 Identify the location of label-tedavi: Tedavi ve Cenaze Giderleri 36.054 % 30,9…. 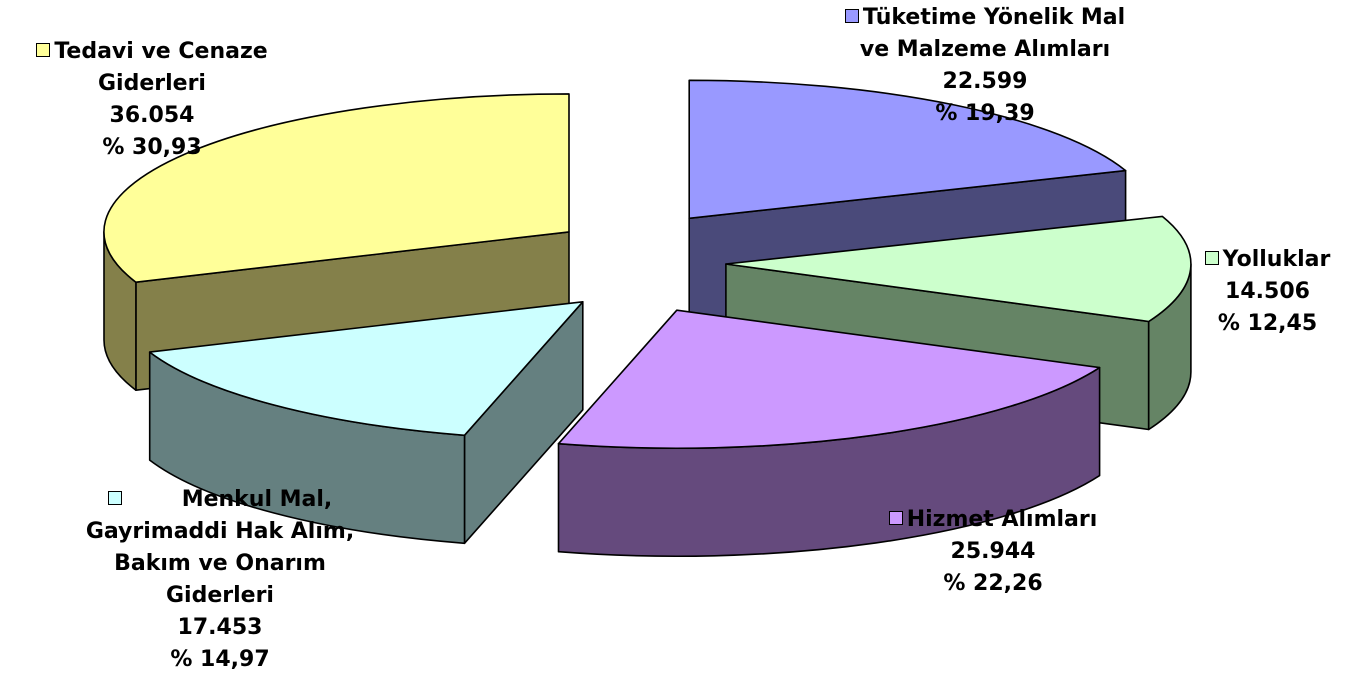
(152, 100).